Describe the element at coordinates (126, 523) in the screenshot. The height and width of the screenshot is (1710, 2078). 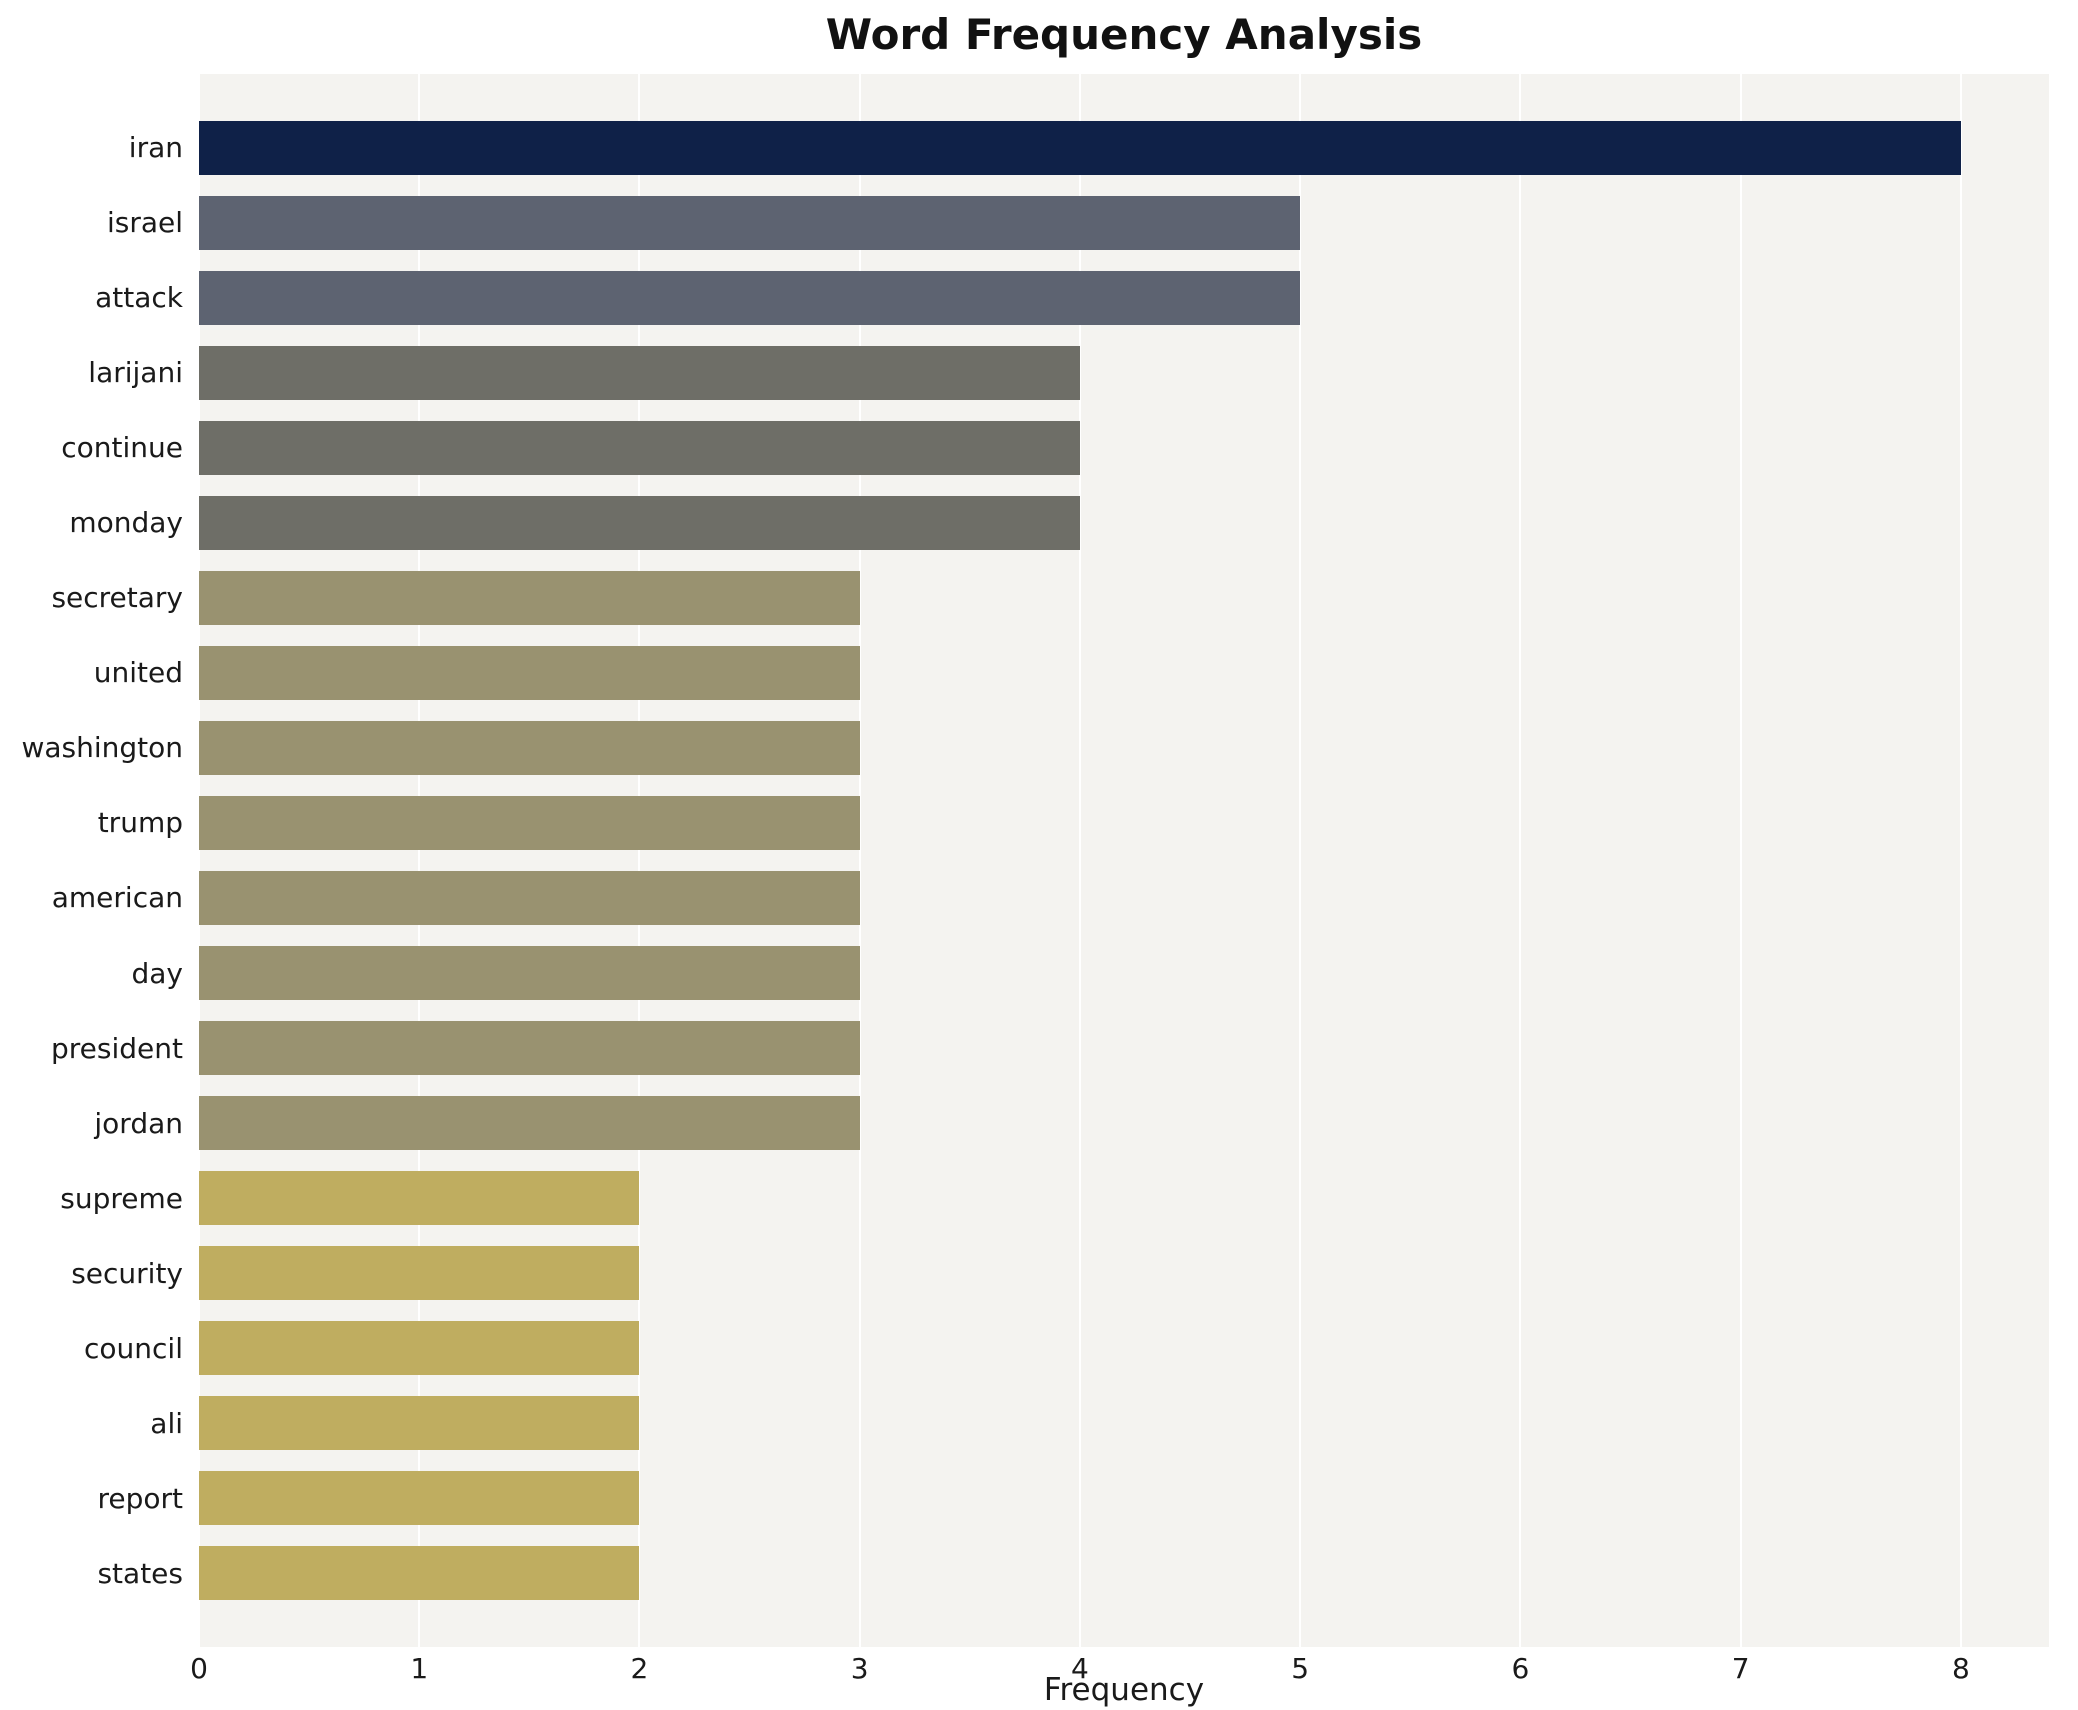
I see `category-label: monday` at that location.